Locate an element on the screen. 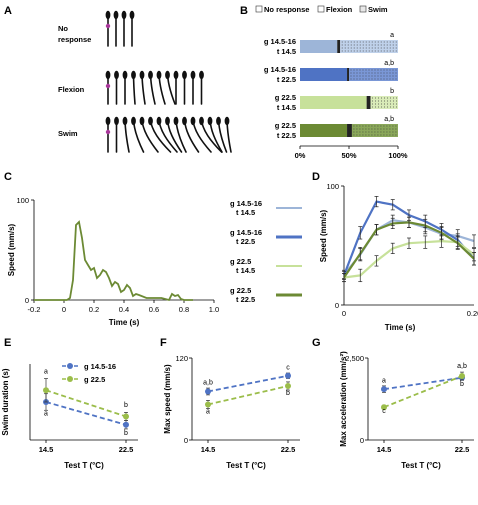  panelE-sig-1: a is located at coordinates (46, 414).